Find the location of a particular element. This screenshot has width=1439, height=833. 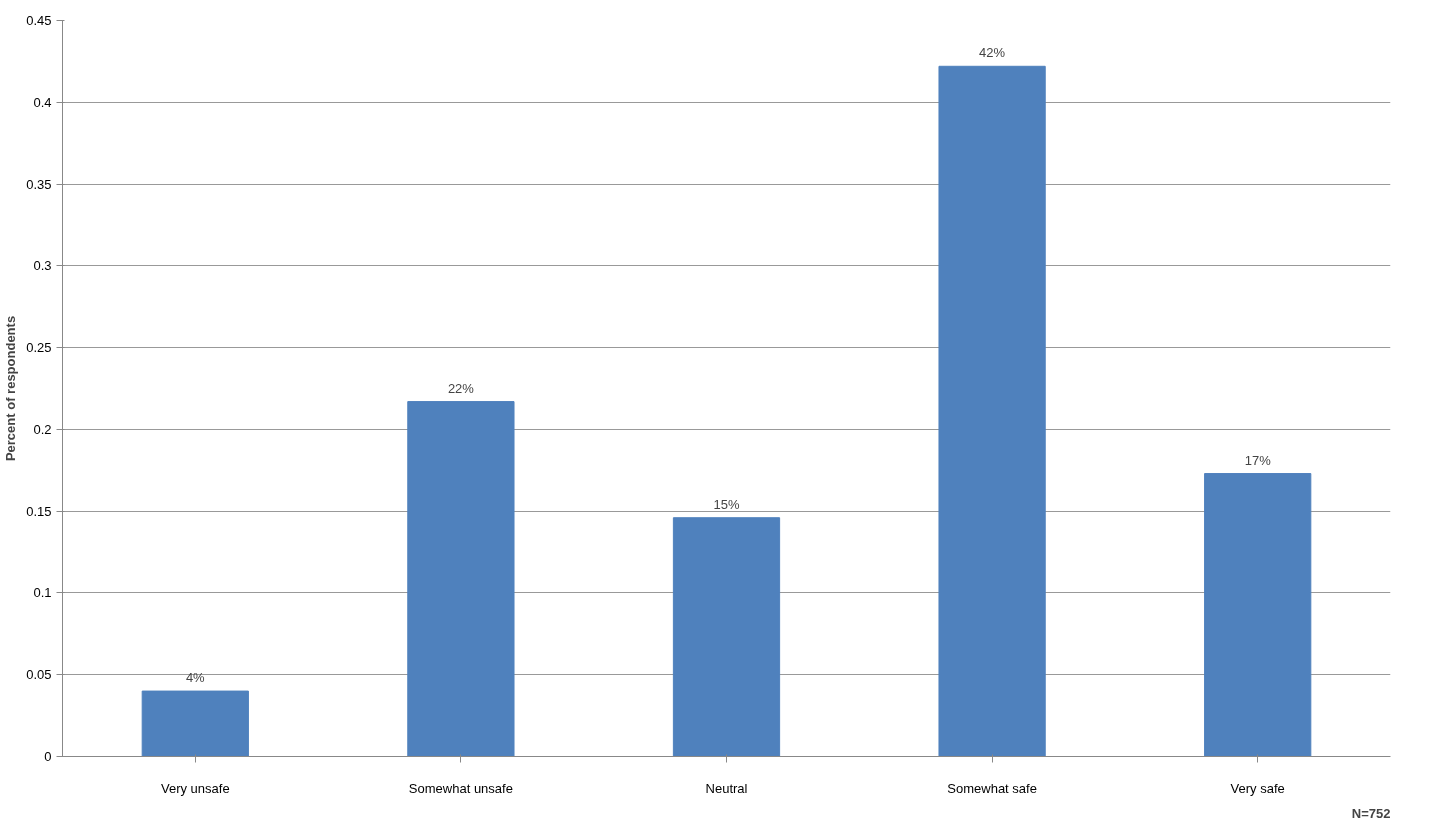

y-tick-label: 0.3 is located at coordinates (42, 266).